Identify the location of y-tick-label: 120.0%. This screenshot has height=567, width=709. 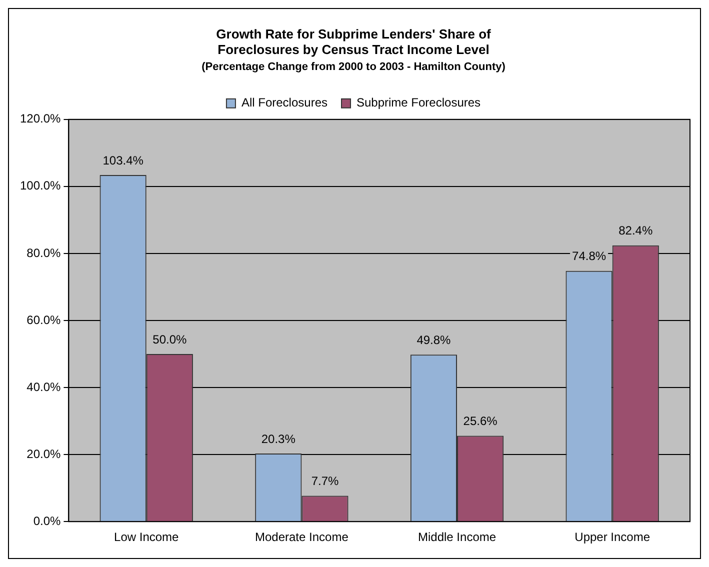
(41, 119).